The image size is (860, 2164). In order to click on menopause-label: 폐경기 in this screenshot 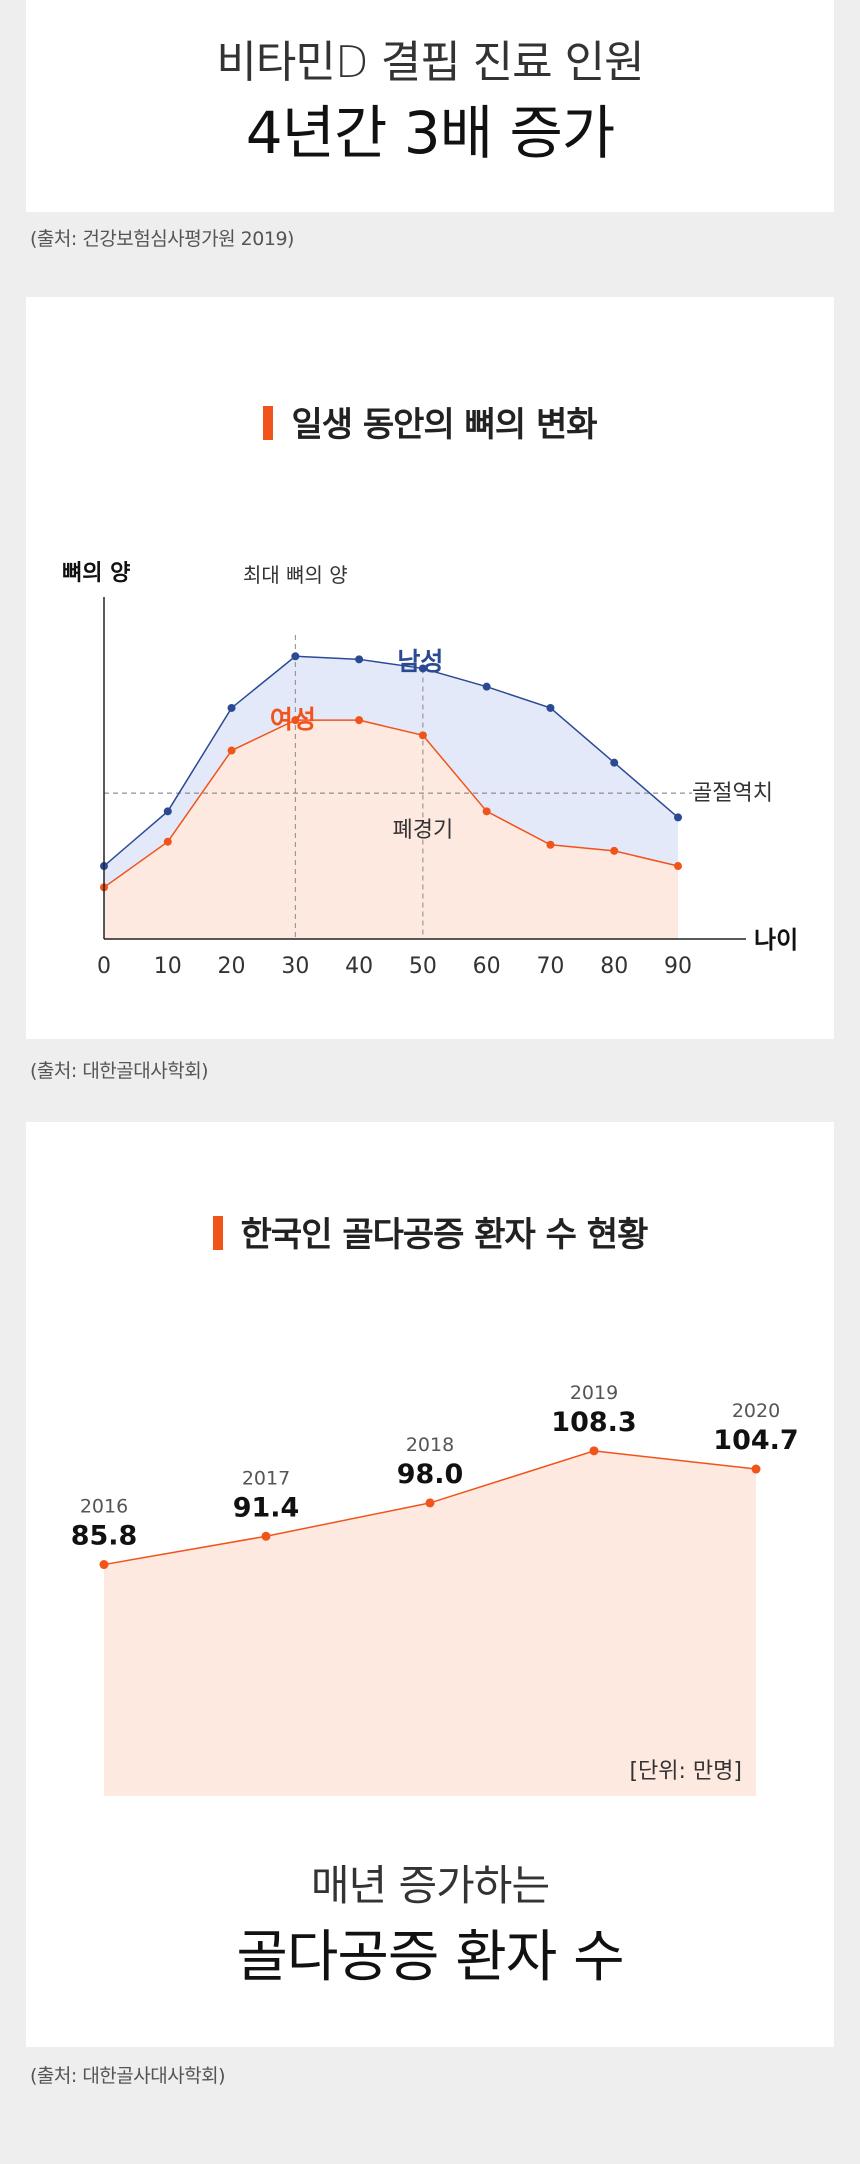, I will do `click(423, 830)`.